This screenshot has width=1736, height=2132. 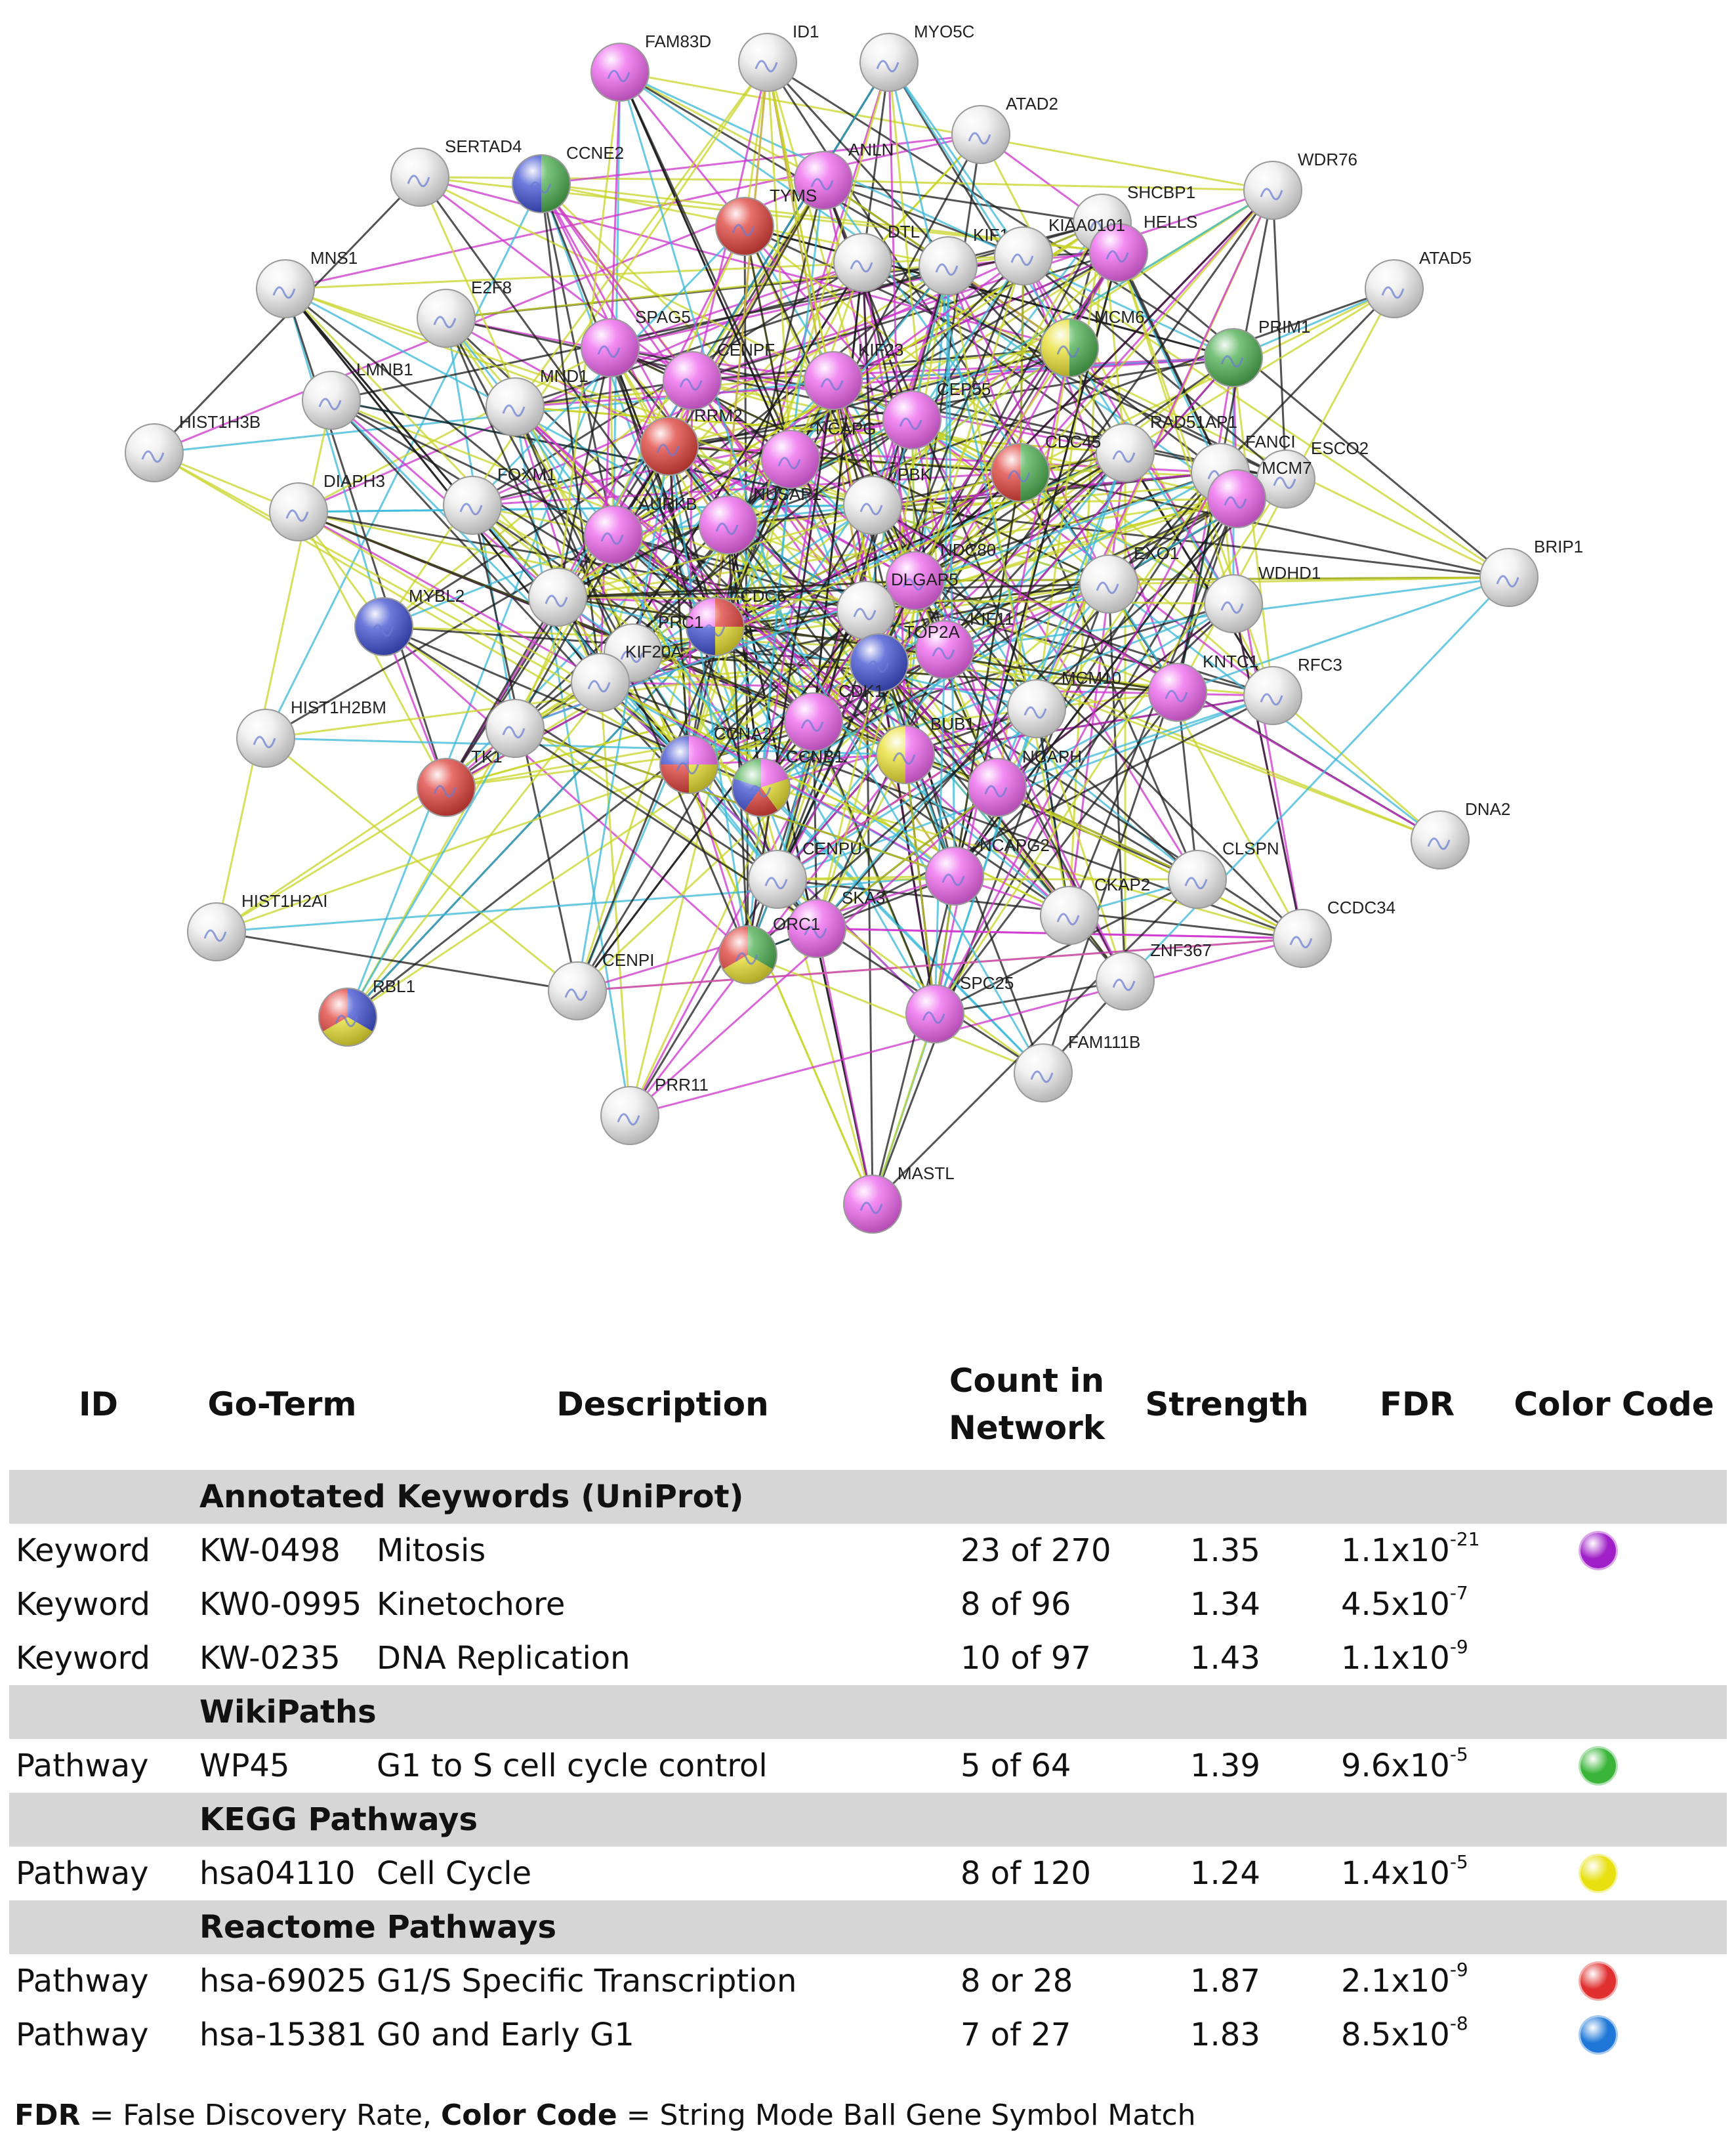 What do you see at coordinates (1300, 185) in the screenshot?
I see `protein-node-wdr76: WDR76` at bounding box center [1300, 185].